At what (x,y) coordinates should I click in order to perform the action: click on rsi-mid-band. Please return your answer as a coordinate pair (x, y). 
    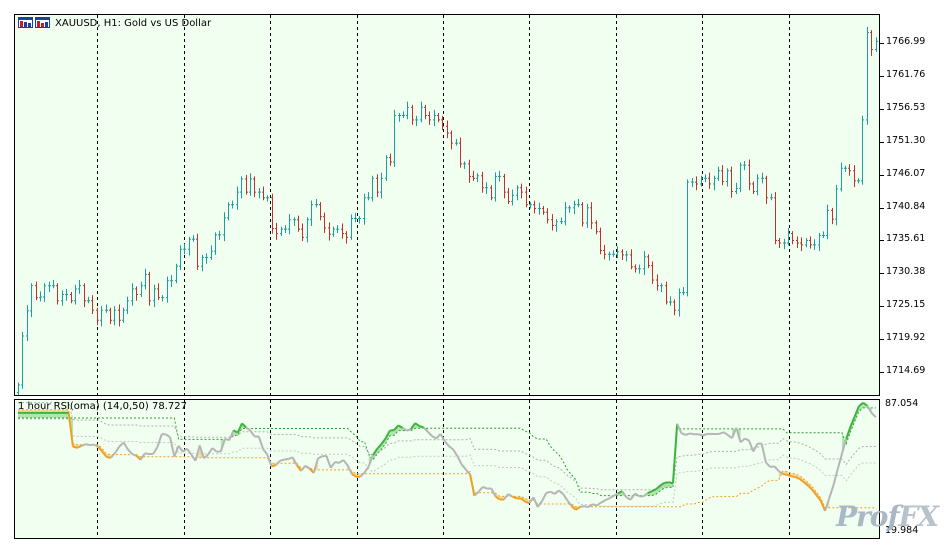
    Looking at the image, I should click on (447, 446).